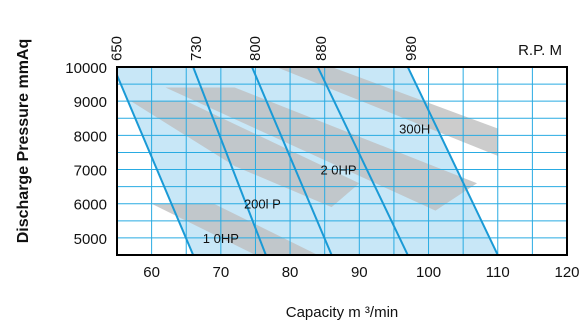  I want to click on y-tick-label: 6000, so click(90, 205).